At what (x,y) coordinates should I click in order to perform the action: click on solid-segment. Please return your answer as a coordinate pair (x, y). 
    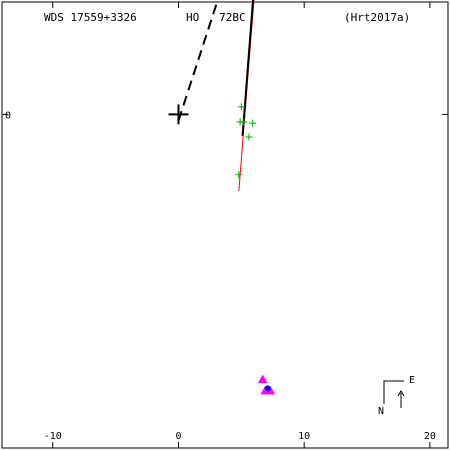
    Looking at the image, I should click on (248, 68).